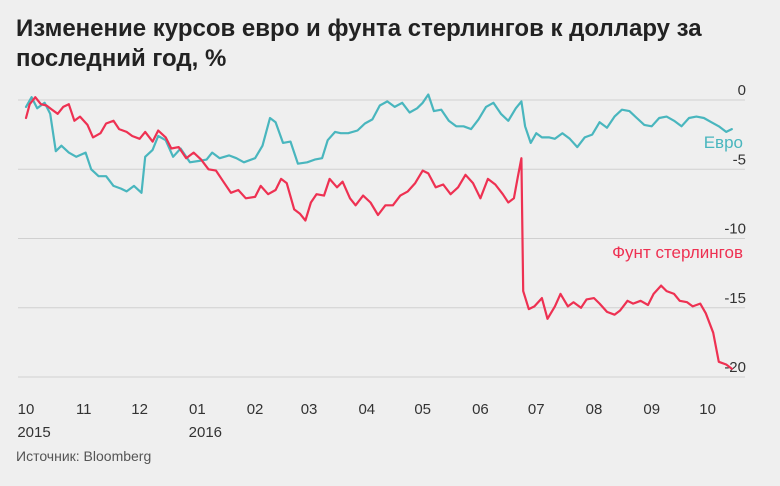  What do you see at coordinates (84, 409) in the screenshot?
I see `x-tick-label: 11` at bounding box center [84, 409].